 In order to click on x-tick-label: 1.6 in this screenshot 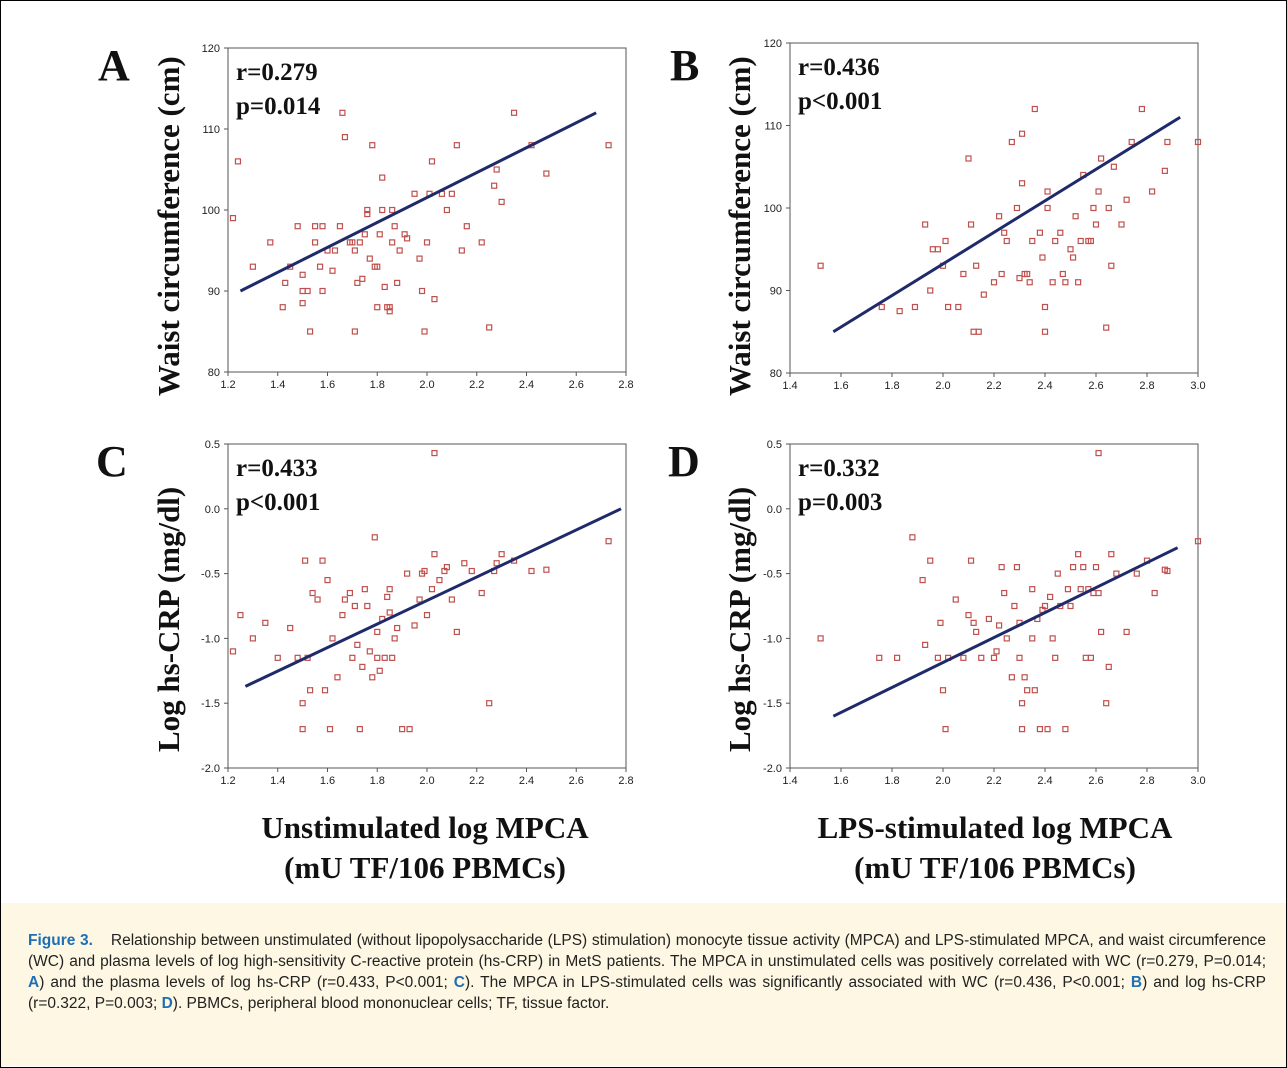, I will do `click(840, 781)`.